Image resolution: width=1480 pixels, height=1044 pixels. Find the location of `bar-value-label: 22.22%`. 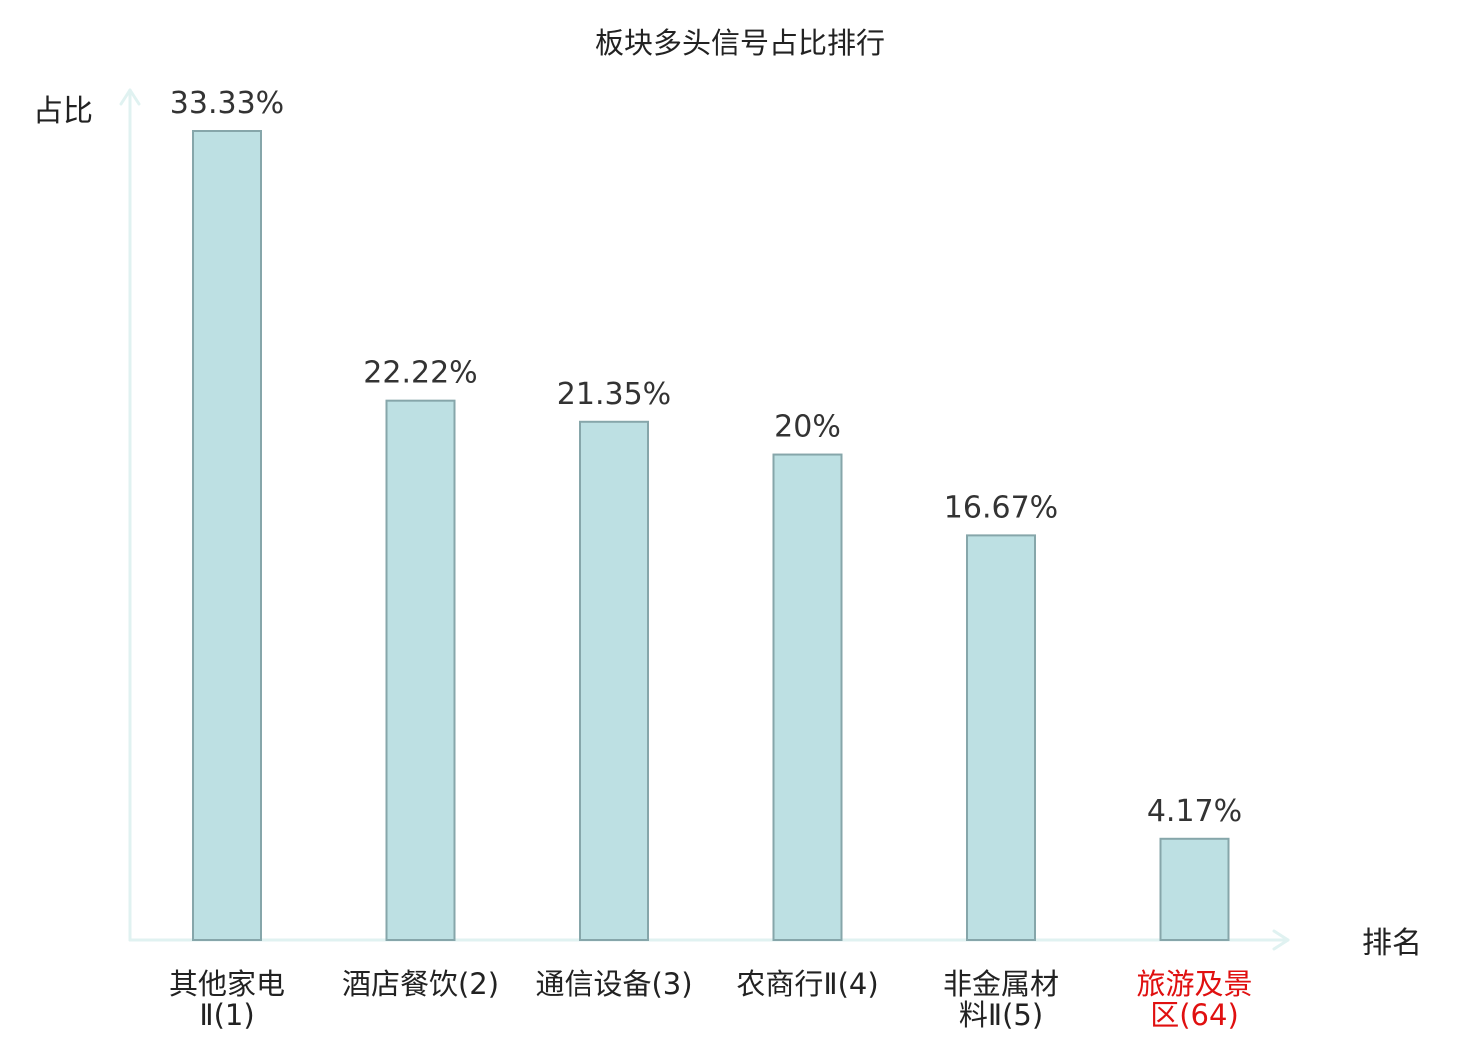

bar-value-label: 22.22% is located at coordinates (420, 373).